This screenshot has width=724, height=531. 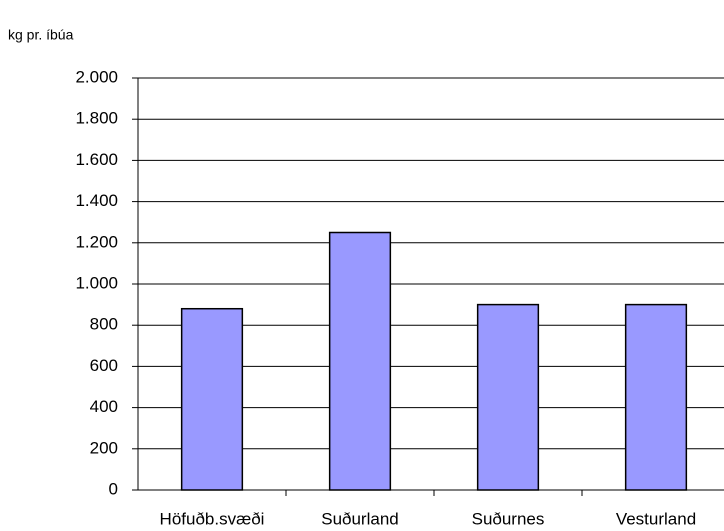 What do you see at coordinates (96, 282) in the screenshot?
I see `y-tick-label: 1.000` at bounding box center [96, 282].